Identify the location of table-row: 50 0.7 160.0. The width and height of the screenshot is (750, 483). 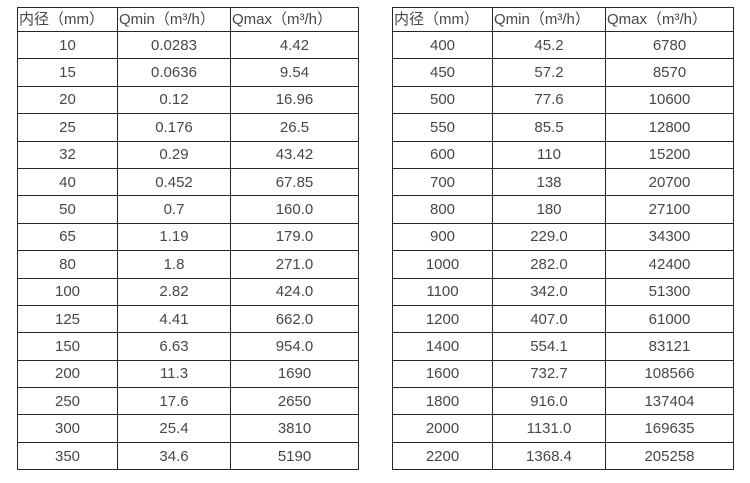
(188, 209).